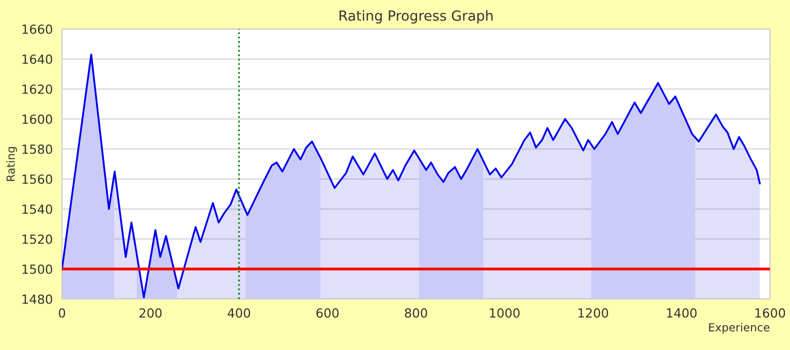  I want to click on y-tick-label: 1640, so click(37, 59).